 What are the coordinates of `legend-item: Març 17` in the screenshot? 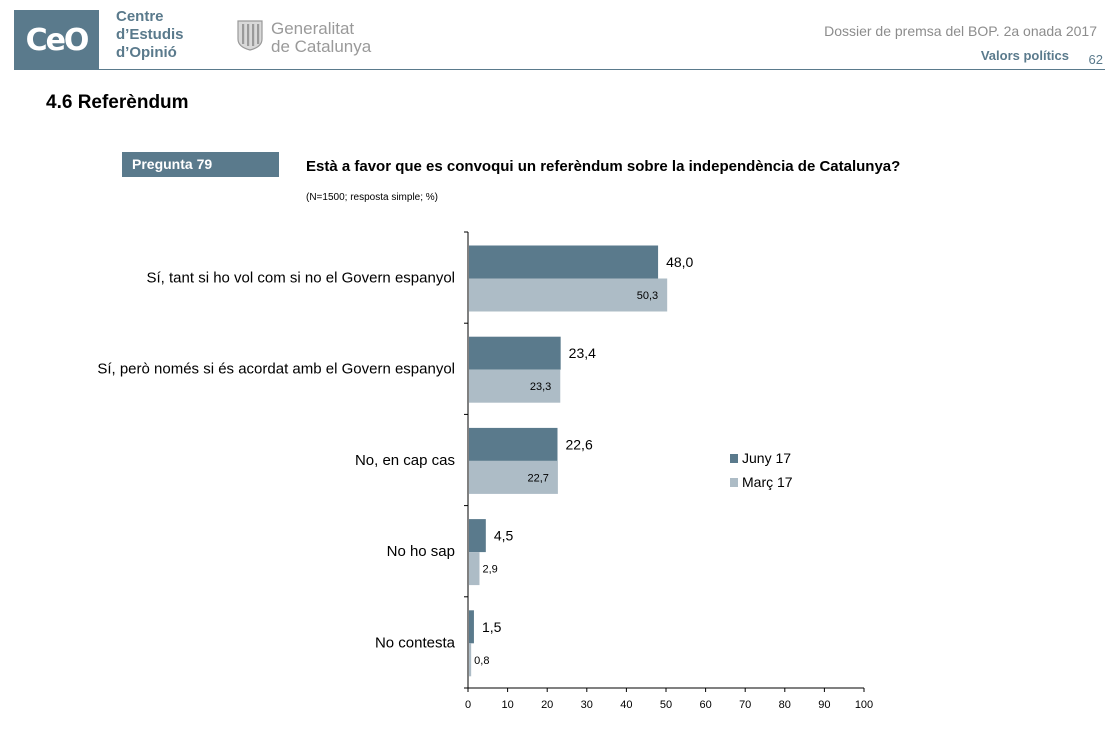 It's located at (761, 482).